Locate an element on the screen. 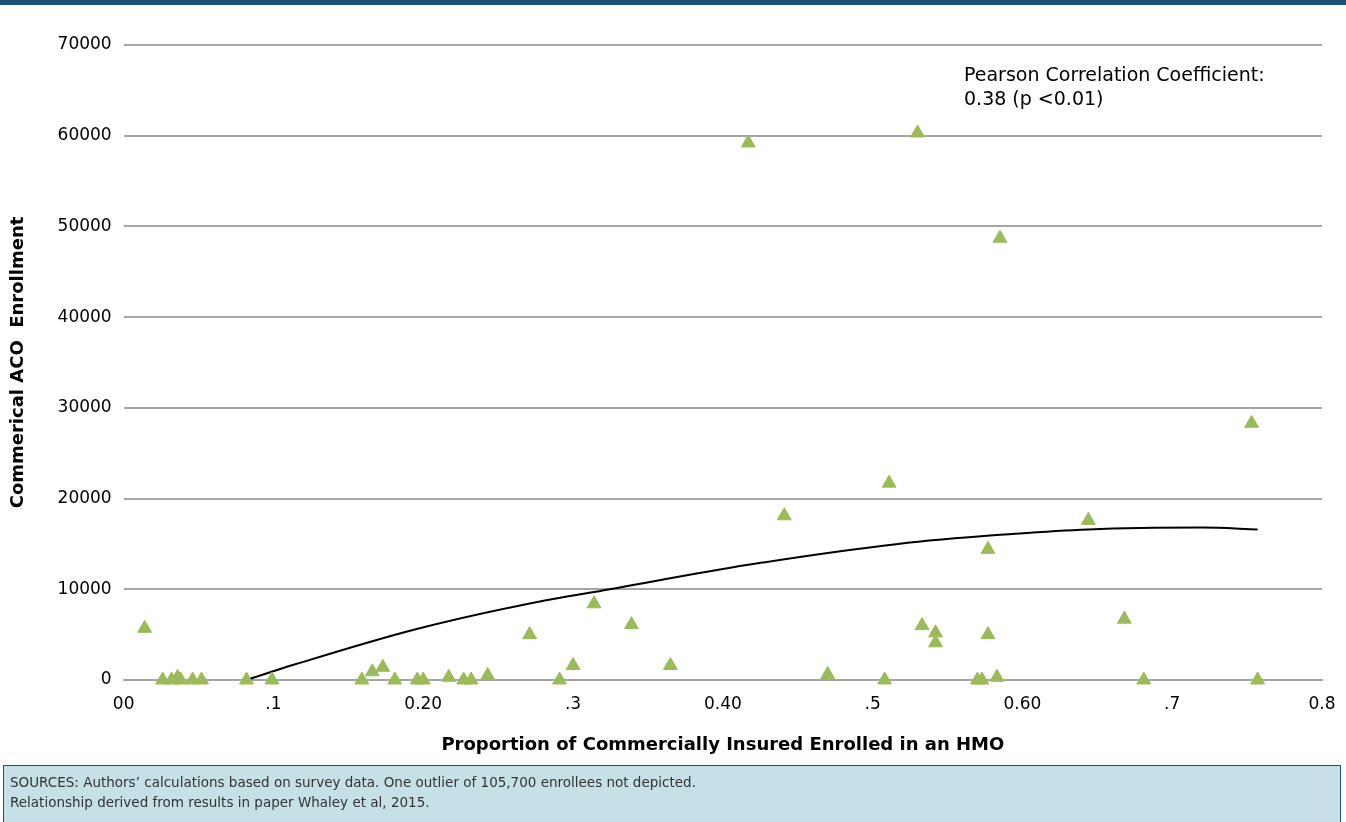 The image size is (1346, 822). annotation: Pearson Correlation Coefficient: 0.38 (p <0.01) is located at coordinates (1114, 86).